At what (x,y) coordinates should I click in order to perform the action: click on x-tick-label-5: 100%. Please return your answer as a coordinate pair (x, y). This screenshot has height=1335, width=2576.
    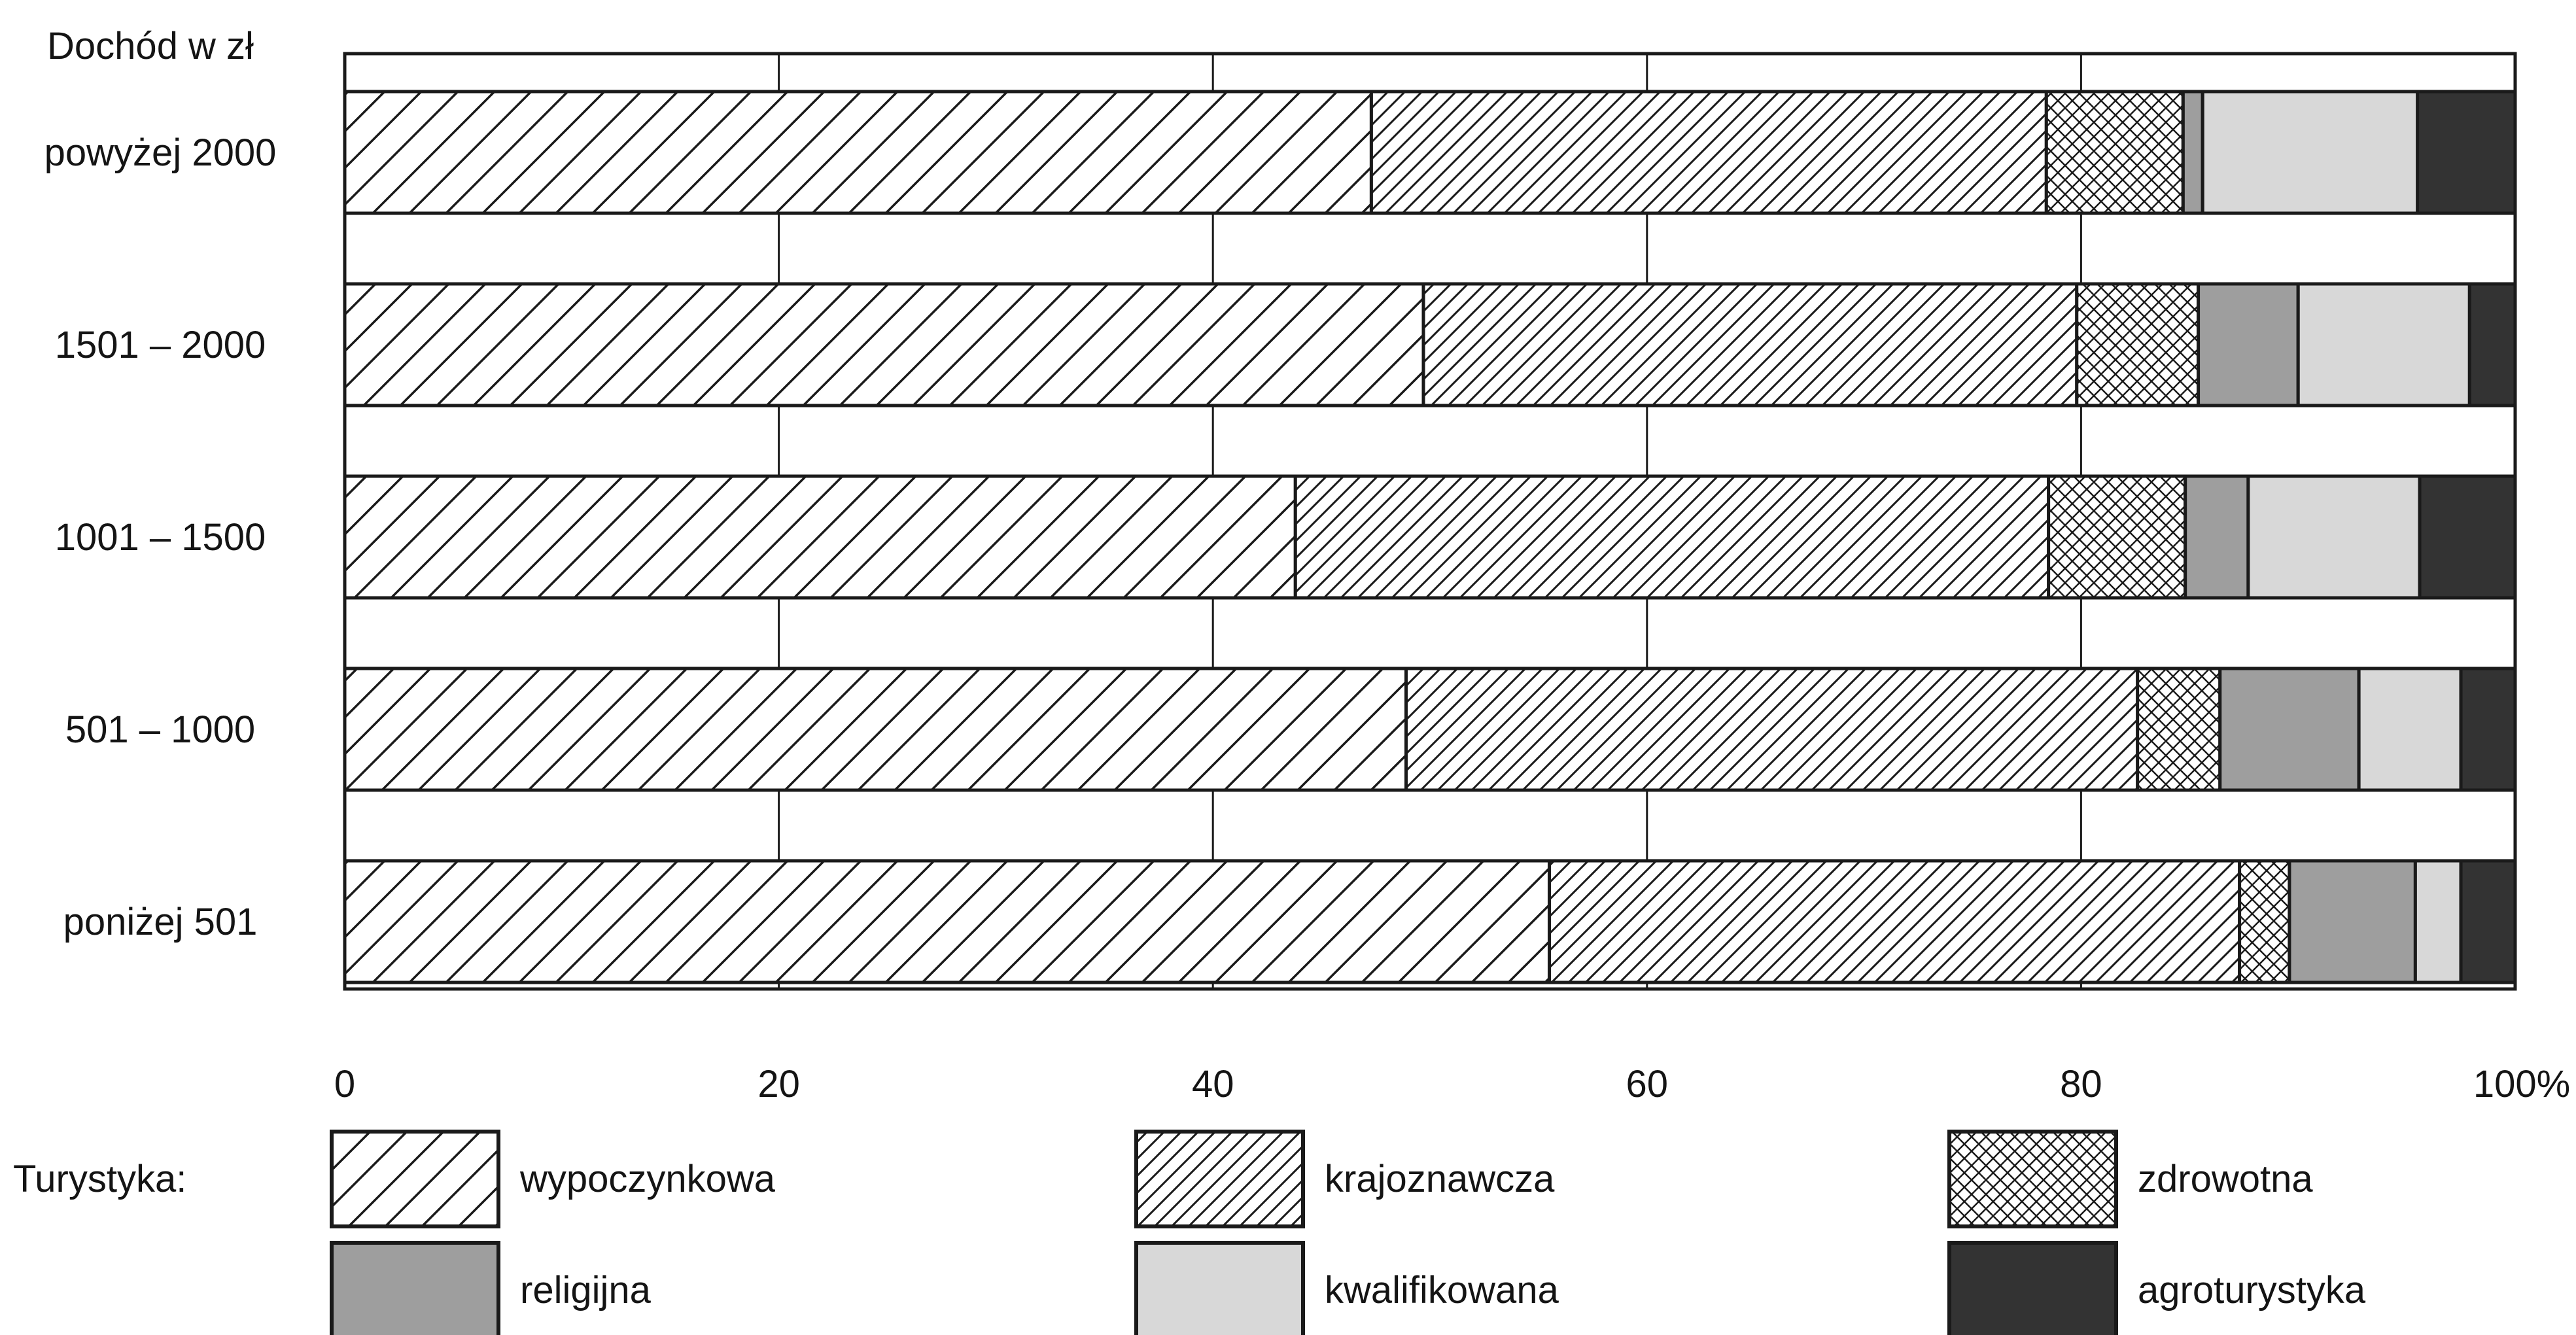
    Looking at the image, I should click on (2521, 1084).